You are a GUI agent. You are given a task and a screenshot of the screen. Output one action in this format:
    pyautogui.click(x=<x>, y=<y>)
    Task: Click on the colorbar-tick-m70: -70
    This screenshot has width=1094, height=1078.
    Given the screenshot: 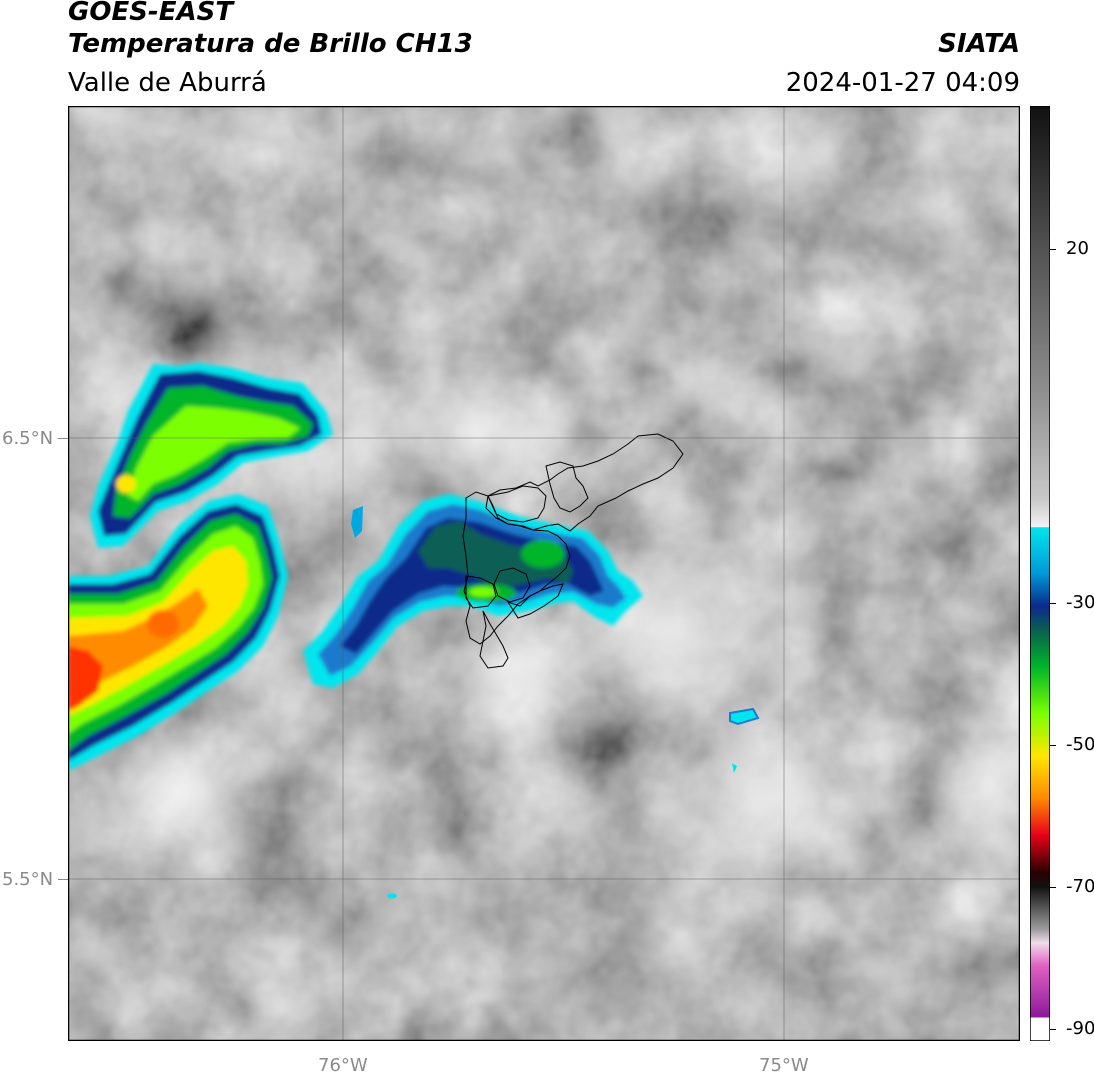 What is the action you would take?
    pyautogui.click(x=1080, y=886)
    